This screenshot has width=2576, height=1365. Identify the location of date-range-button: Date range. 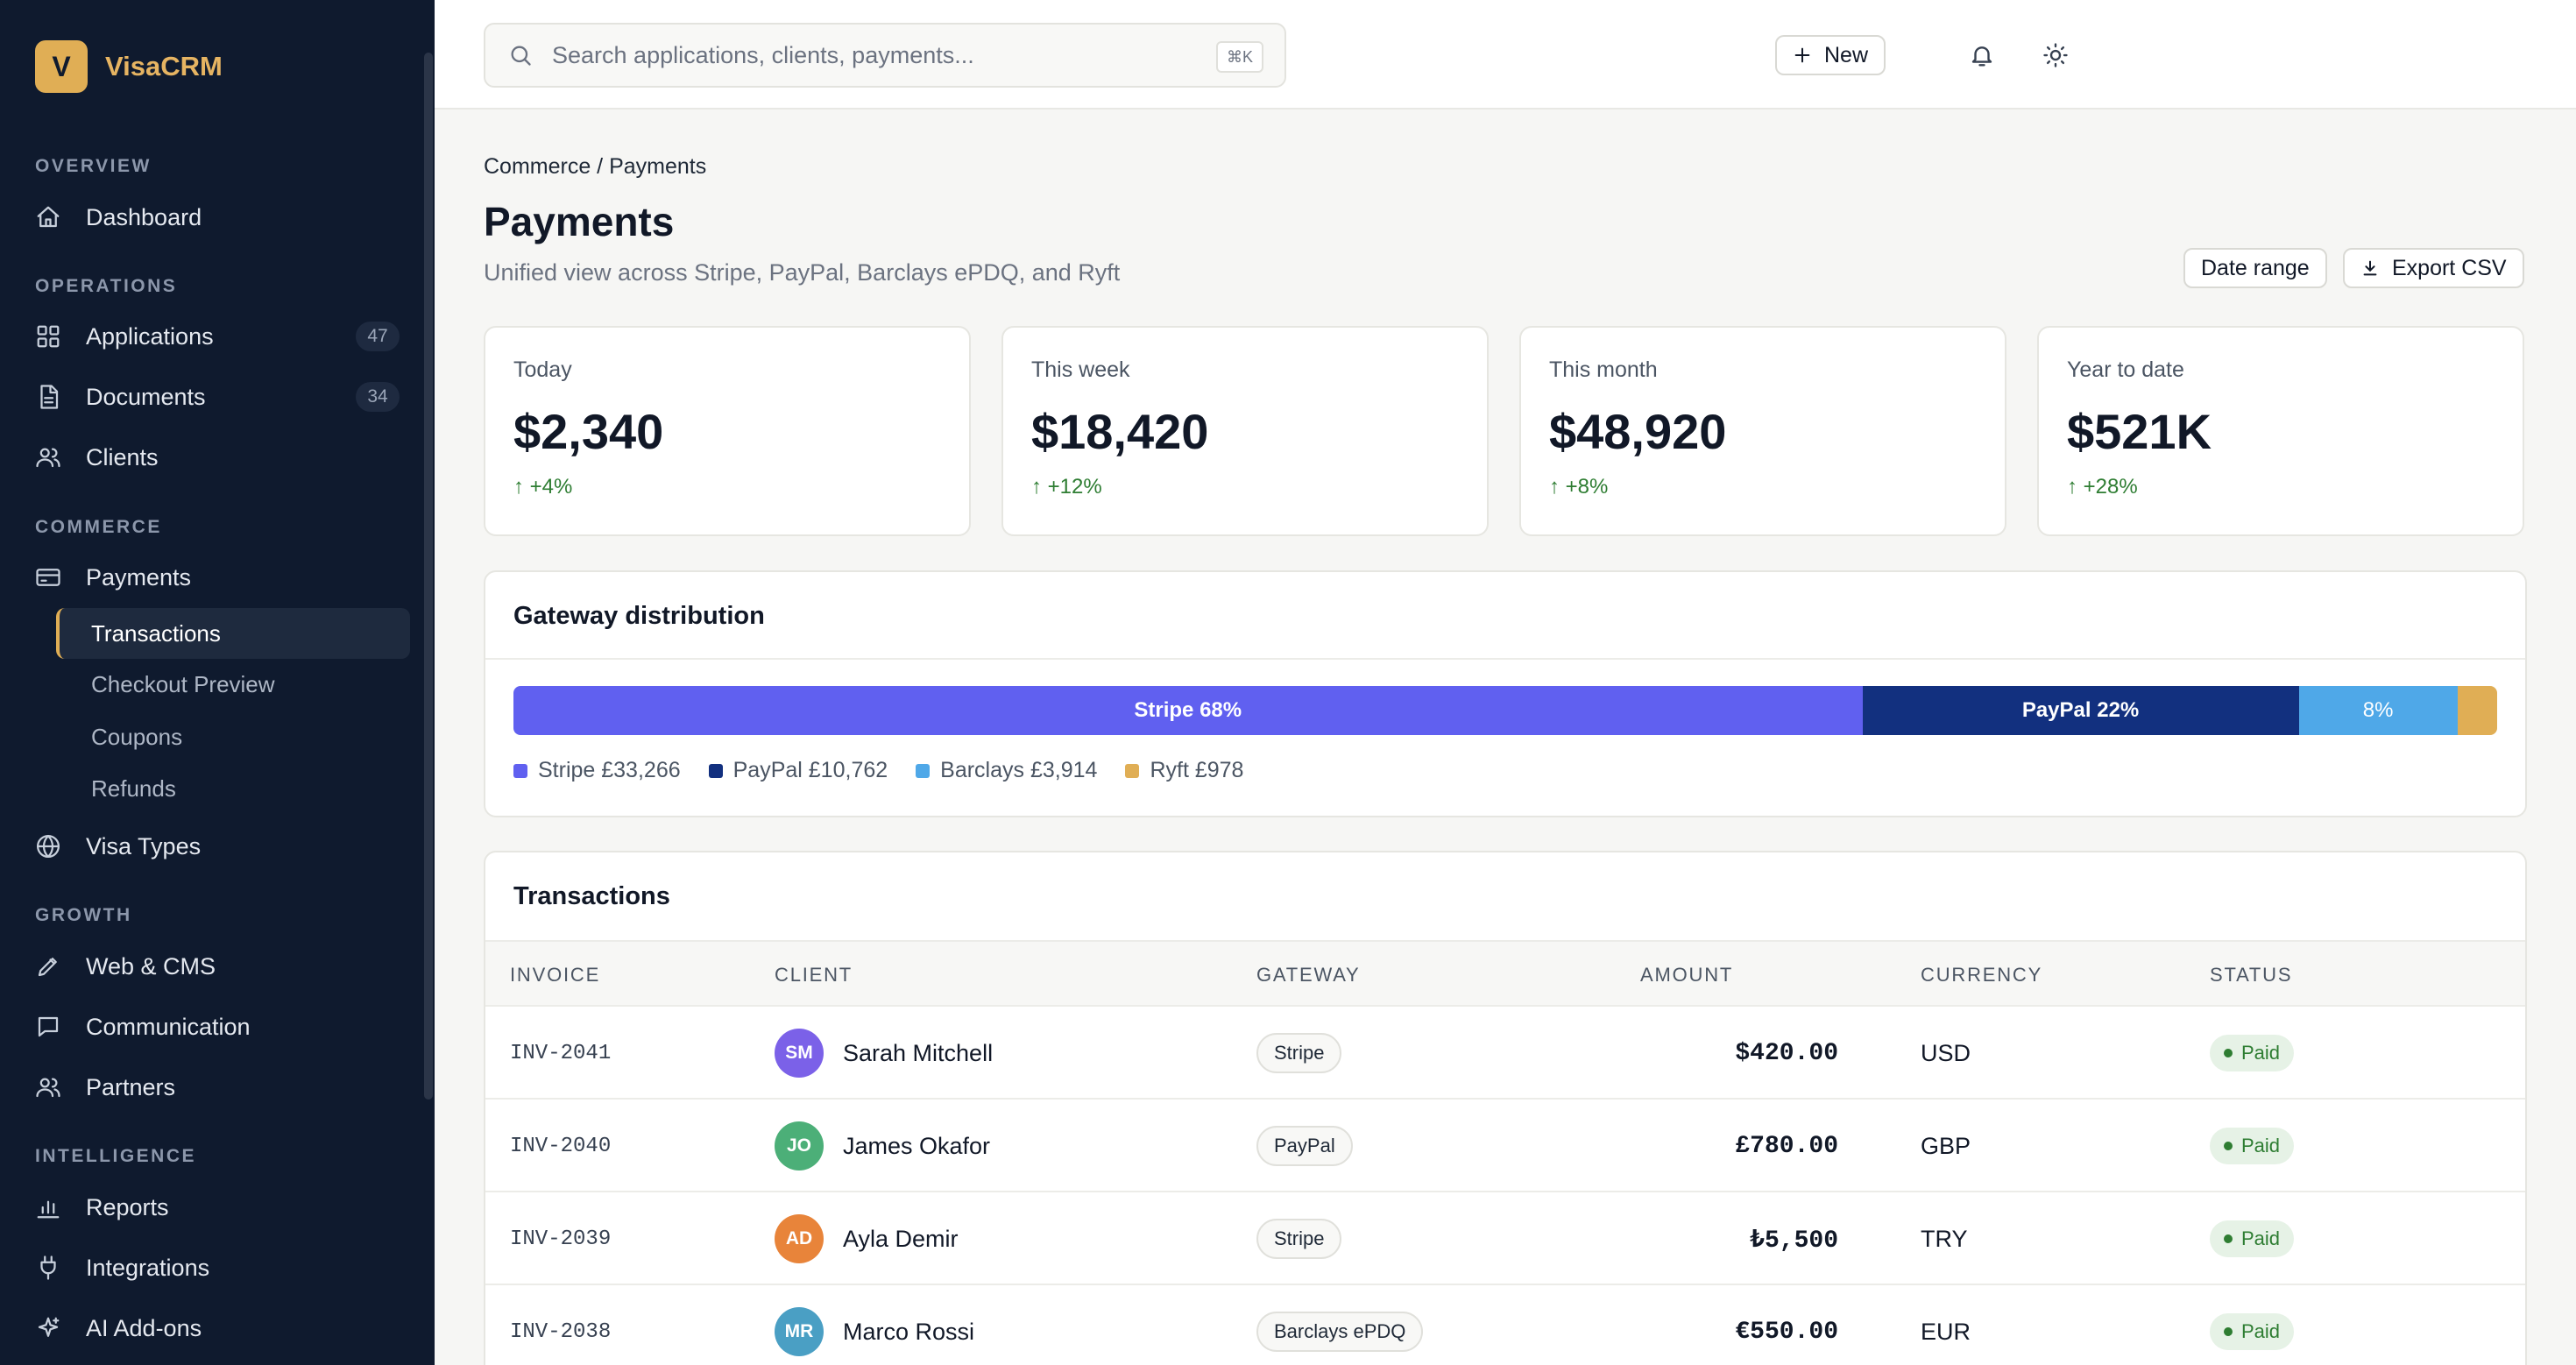
(2255, 268).